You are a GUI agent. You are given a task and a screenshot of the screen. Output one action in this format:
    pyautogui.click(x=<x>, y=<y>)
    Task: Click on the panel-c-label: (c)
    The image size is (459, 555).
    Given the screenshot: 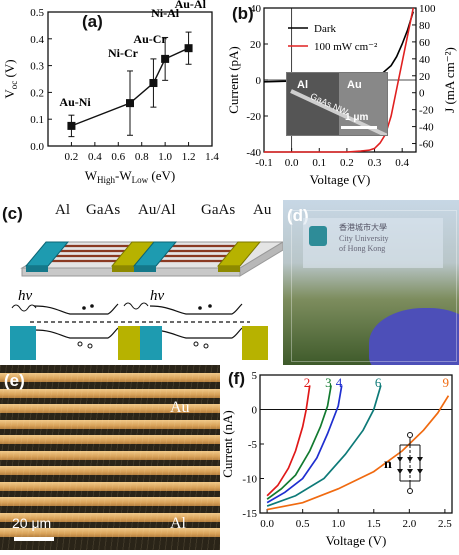 What is the action you would take?
    pyautogui.click(x=12, y=213)
    